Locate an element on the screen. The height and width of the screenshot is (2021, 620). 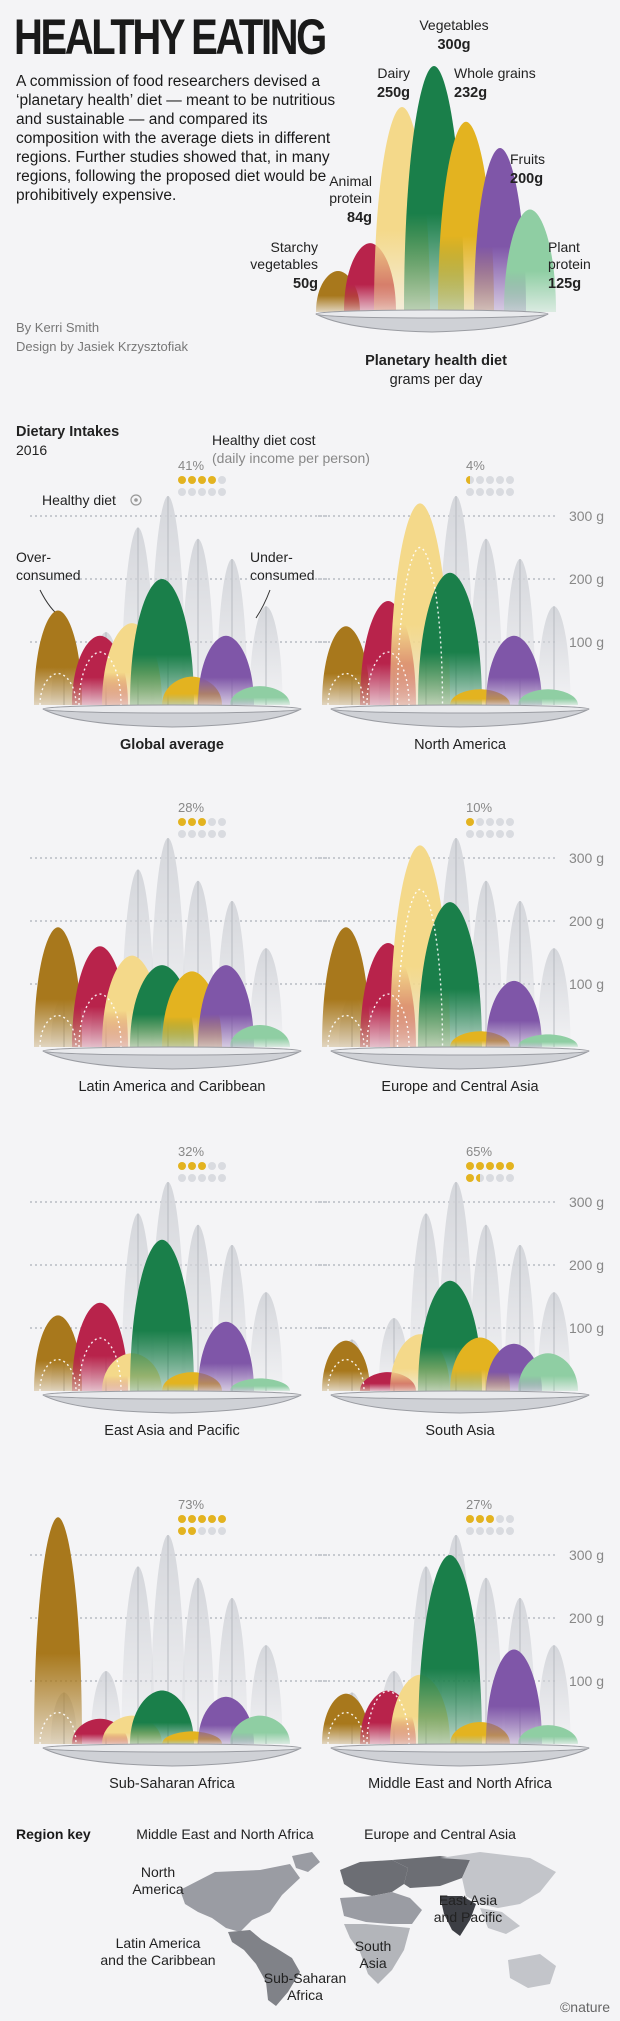
map-label-eap: East Asia and Pacific is located at coordinates (468, 1908).